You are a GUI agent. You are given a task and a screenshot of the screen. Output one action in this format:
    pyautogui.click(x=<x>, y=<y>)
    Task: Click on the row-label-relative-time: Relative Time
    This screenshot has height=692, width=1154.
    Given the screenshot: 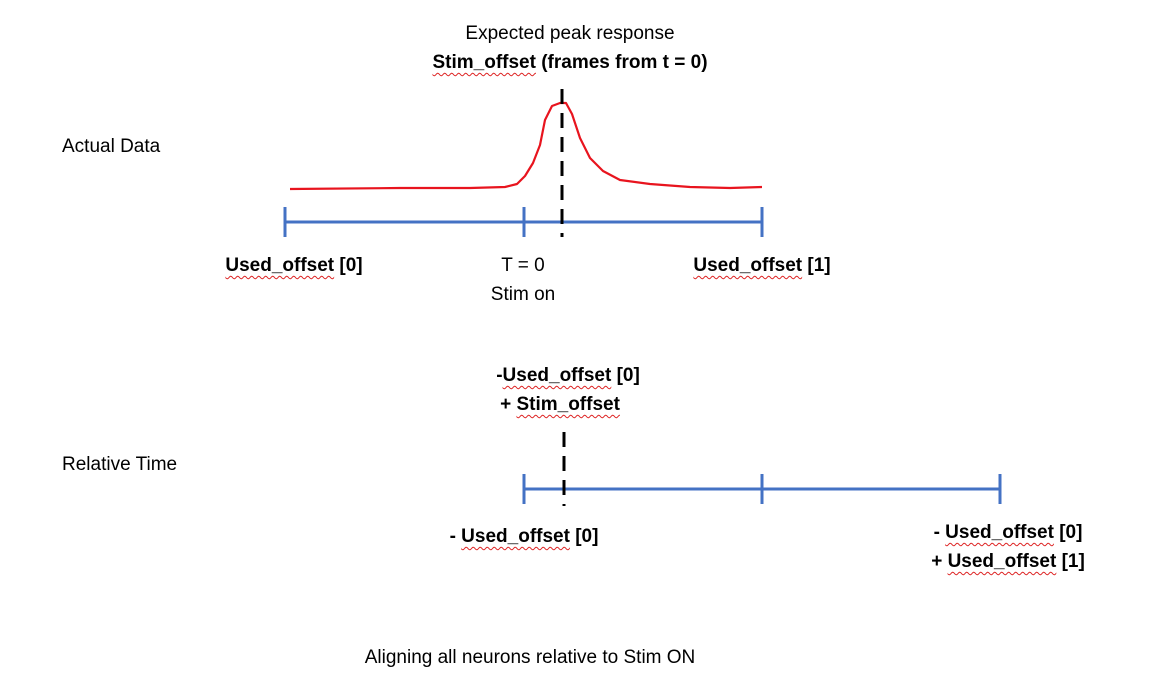 What is the action you would take?
    pyautogui.click(x=120, y=464)
    